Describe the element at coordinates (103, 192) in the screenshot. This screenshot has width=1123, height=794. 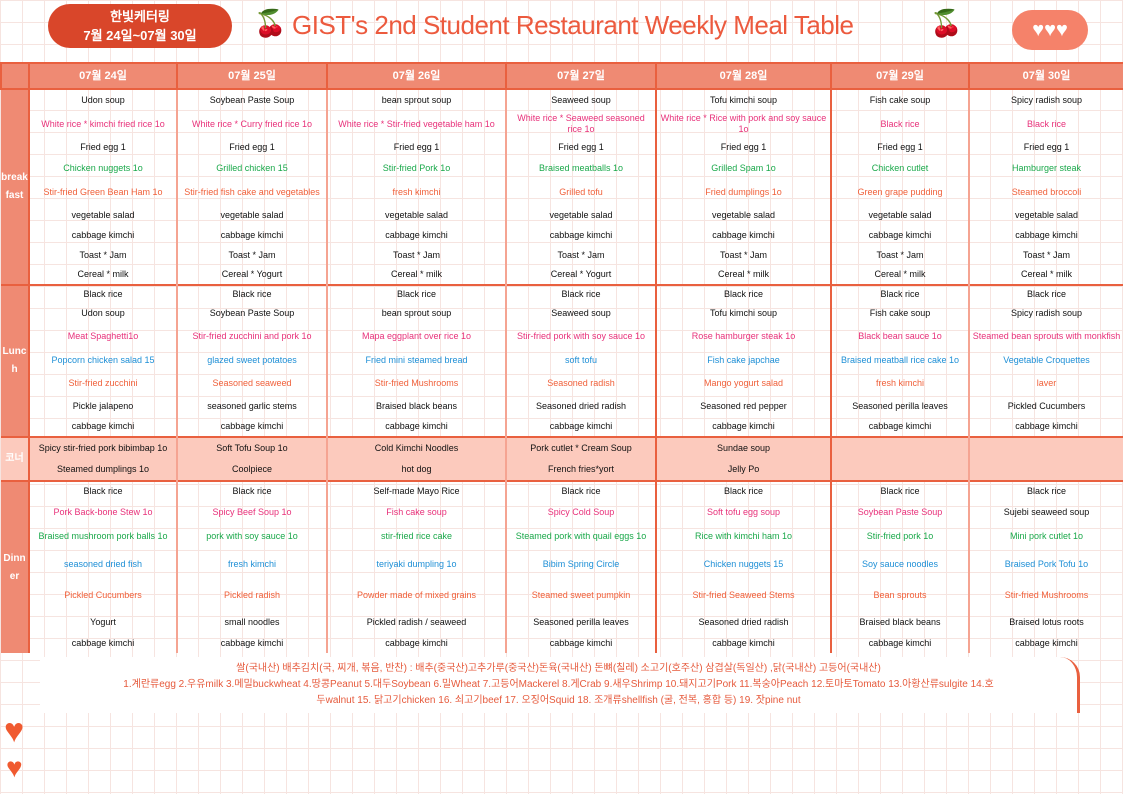
I see `menu-item: Stir-fried Green Bean Ham 1o` at that location.